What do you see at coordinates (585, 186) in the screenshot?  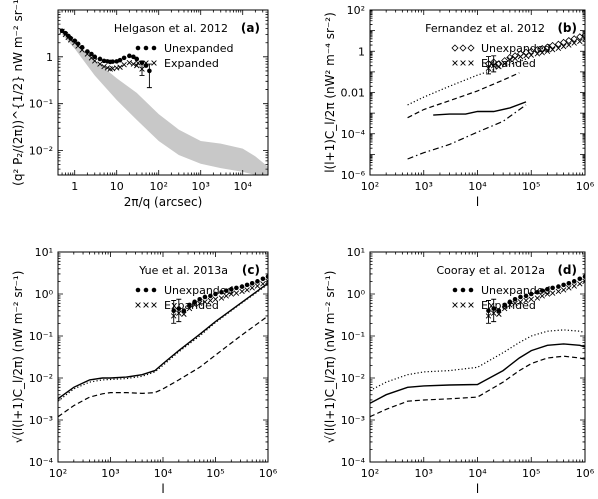 I see `x-tick-label: 10⁶` at bounding box center [585, 186].